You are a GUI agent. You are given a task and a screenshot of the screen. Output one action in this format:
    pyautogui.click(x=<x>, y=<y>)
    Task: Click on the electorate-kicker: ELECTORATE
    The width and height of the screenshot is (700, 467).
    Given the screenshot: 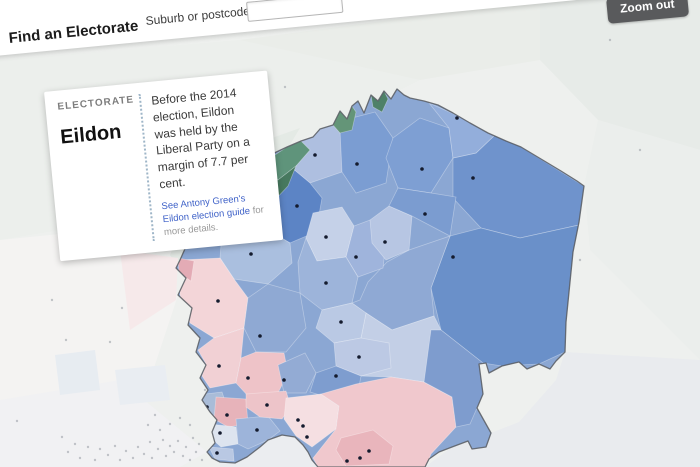 What is the action you would take?
    pyautogui.click(x=95, y=103)
    